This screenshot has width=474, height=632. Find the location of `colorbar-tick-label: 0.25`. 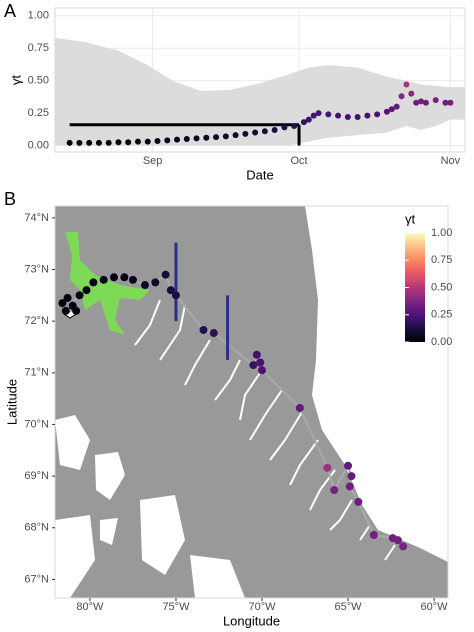

colorbar-tick-label: 0.25 is located at coordinates (441, 315).